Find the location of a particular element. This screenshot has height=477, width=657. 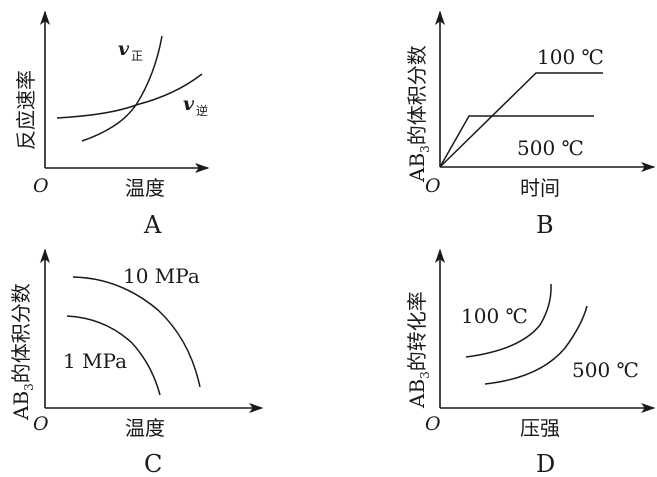

curve-v-reverse is located at coordinates (129, 96).